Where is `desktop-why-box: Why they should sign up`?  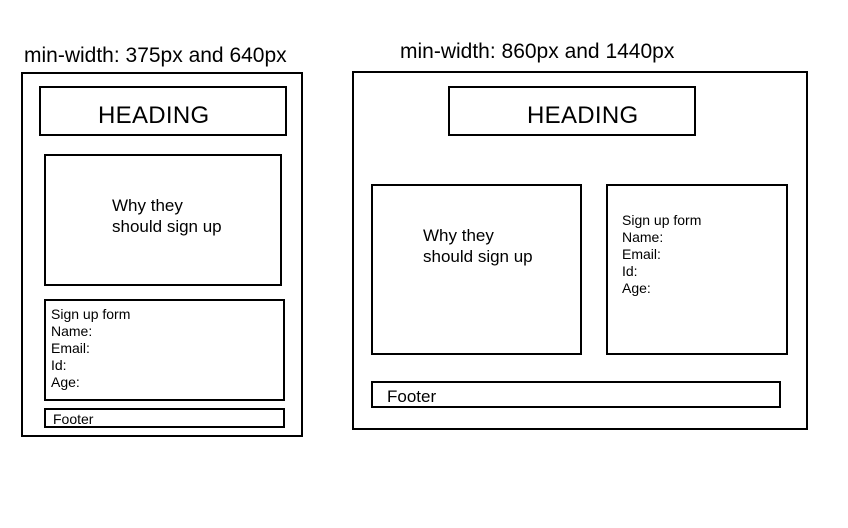 desktop-why-box: Why they should sign up is located at coordinates (476, 269).